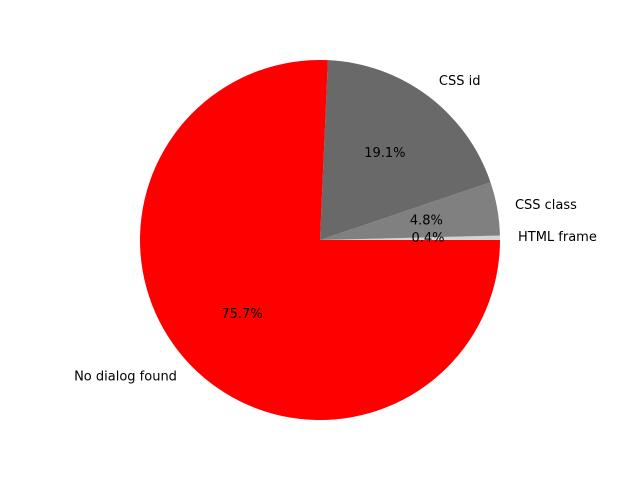 The width and height of the screenshot is (640, 480). Describe the element at coordinates (125, 376) in the screenshot. I see `slice-label-no-dialog-found: No dialog found` at that location.